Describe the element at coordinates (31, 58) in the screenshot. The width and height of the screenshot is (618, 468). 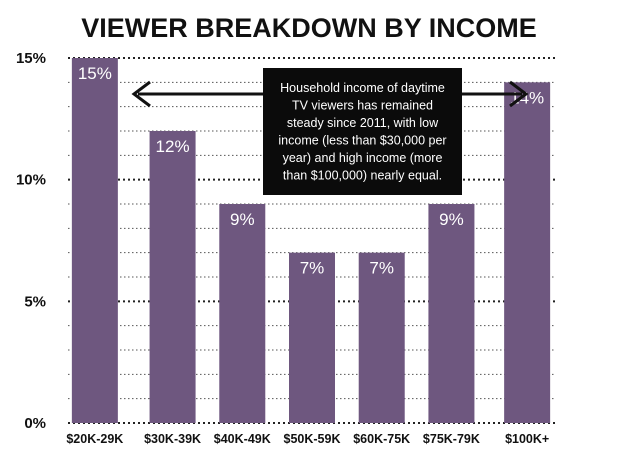
I see `y-tick-label: 15%` at that location.